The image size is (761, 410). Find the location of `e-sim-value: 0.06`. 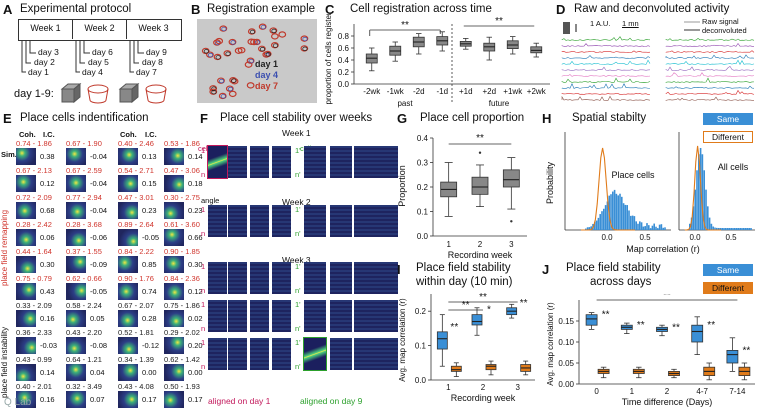

e-sim-value: 0.06 is located at coordinates (47, 237).